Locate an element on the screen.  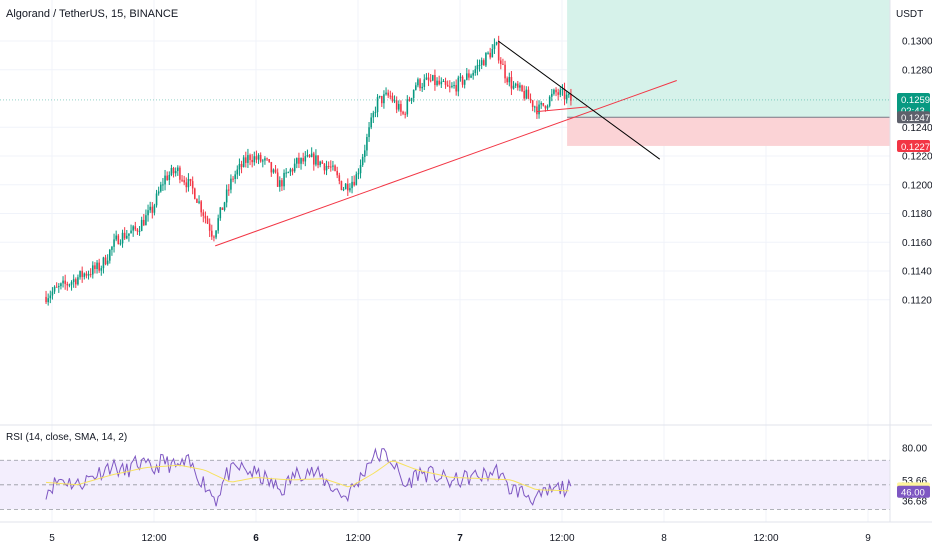
time-tick-8: 9 is located at coordinates (868, 538).